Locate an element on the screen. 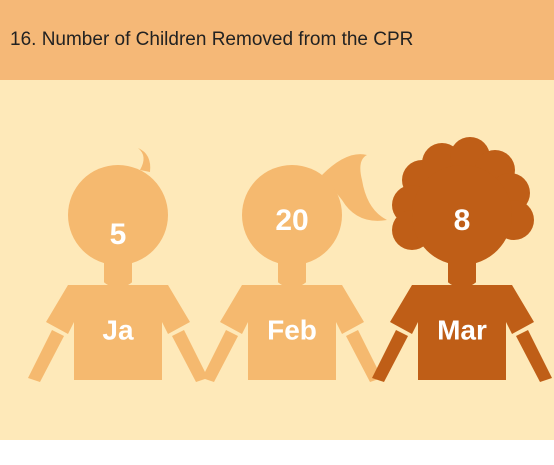 This screenshot has width=554, height=465. hair-tuft is located at coordinates (144, 160).